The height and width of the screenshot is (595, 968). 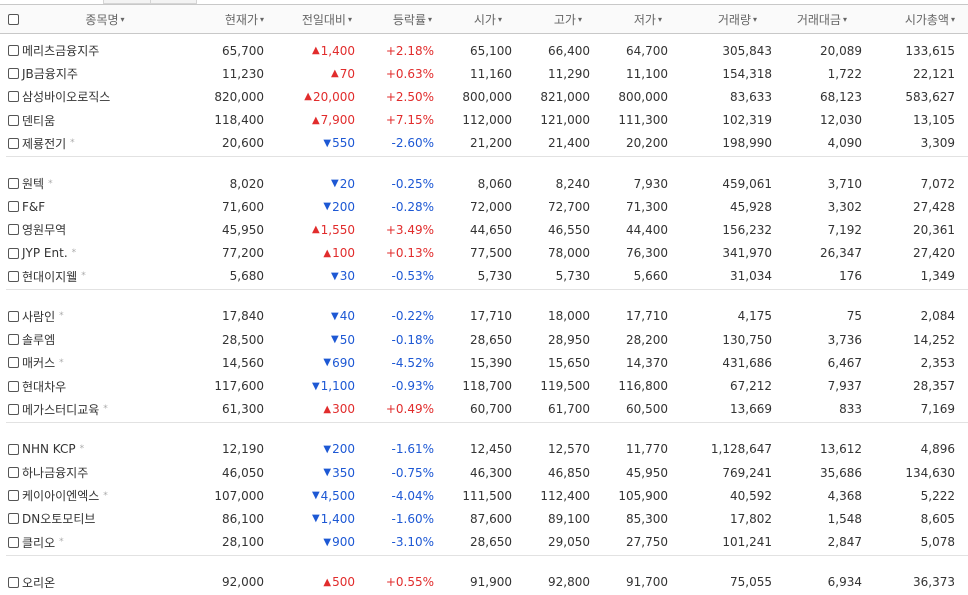 I want to click on market-cap-value: 5,078, so click(x=937, y=542).